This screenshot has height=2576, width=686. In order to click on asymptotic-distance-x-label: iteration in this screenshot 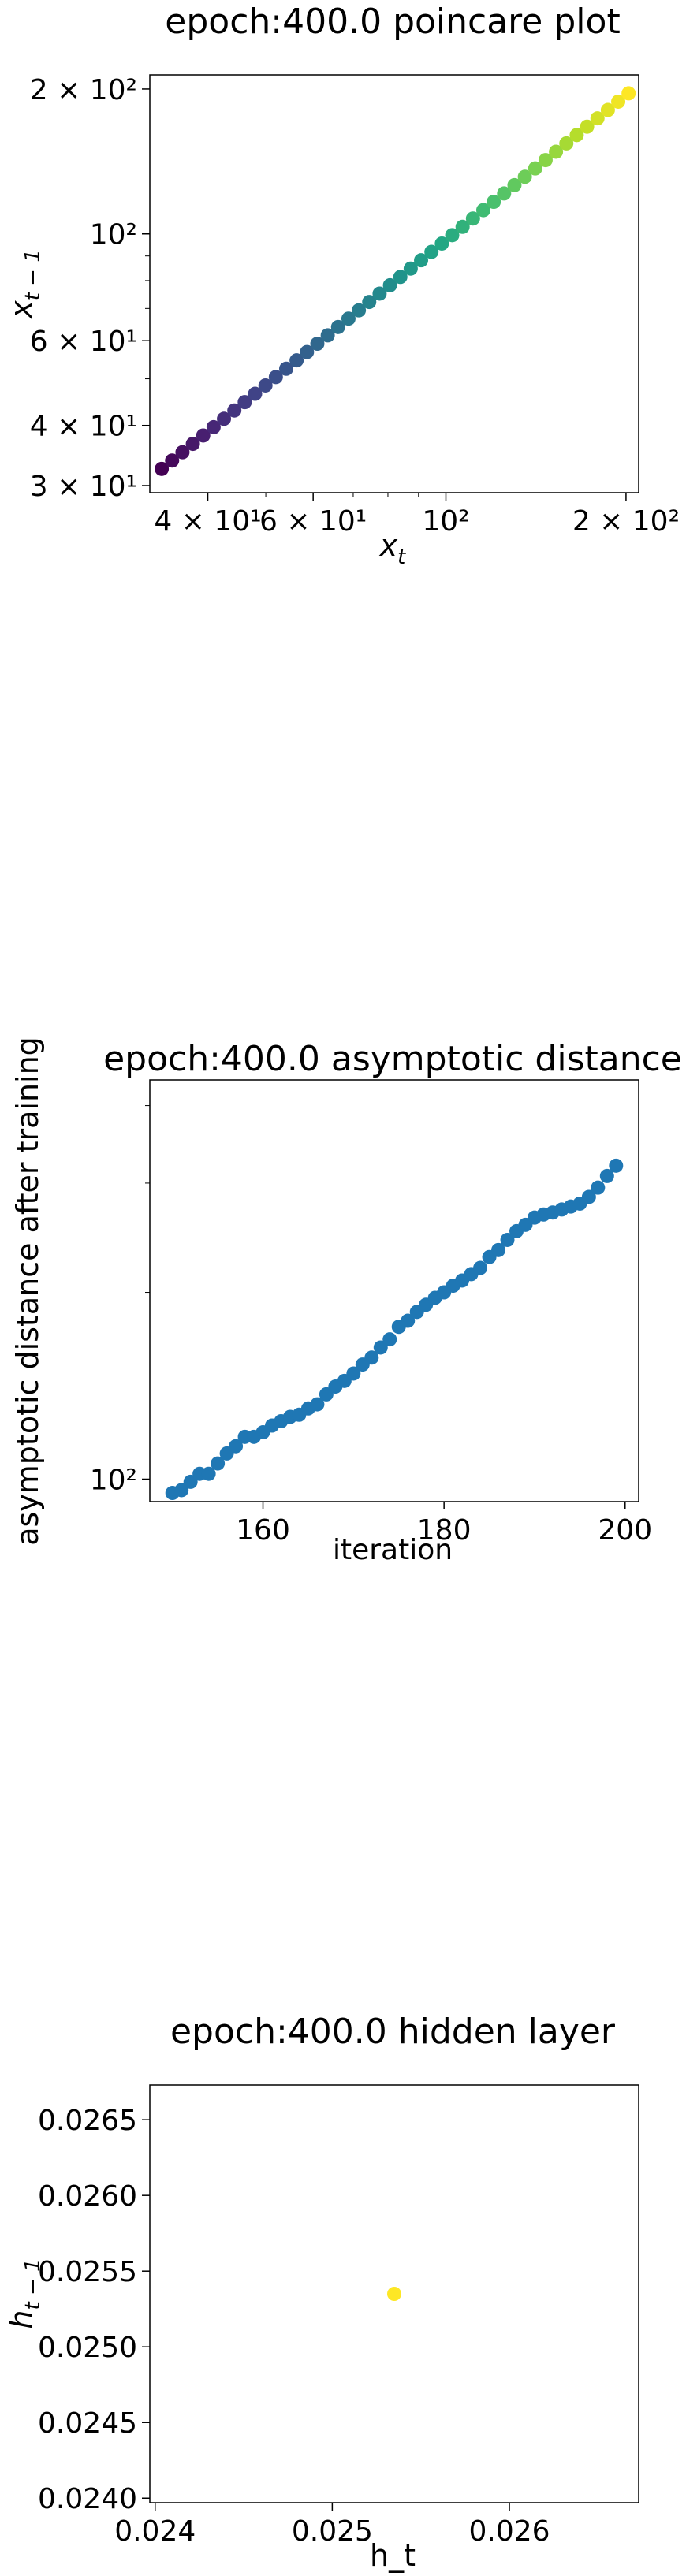, I will do `click(393, 1550)`.